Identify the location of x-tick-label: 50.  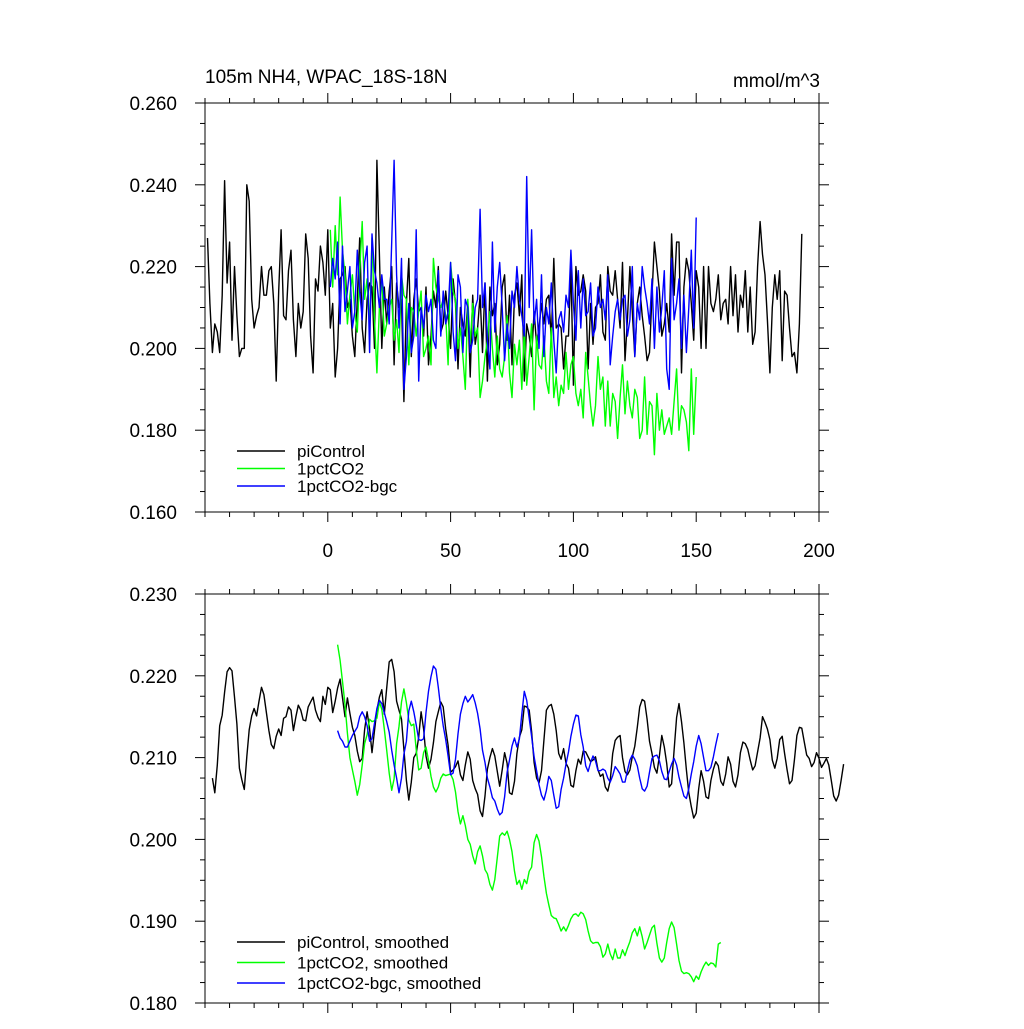
(450, 551).